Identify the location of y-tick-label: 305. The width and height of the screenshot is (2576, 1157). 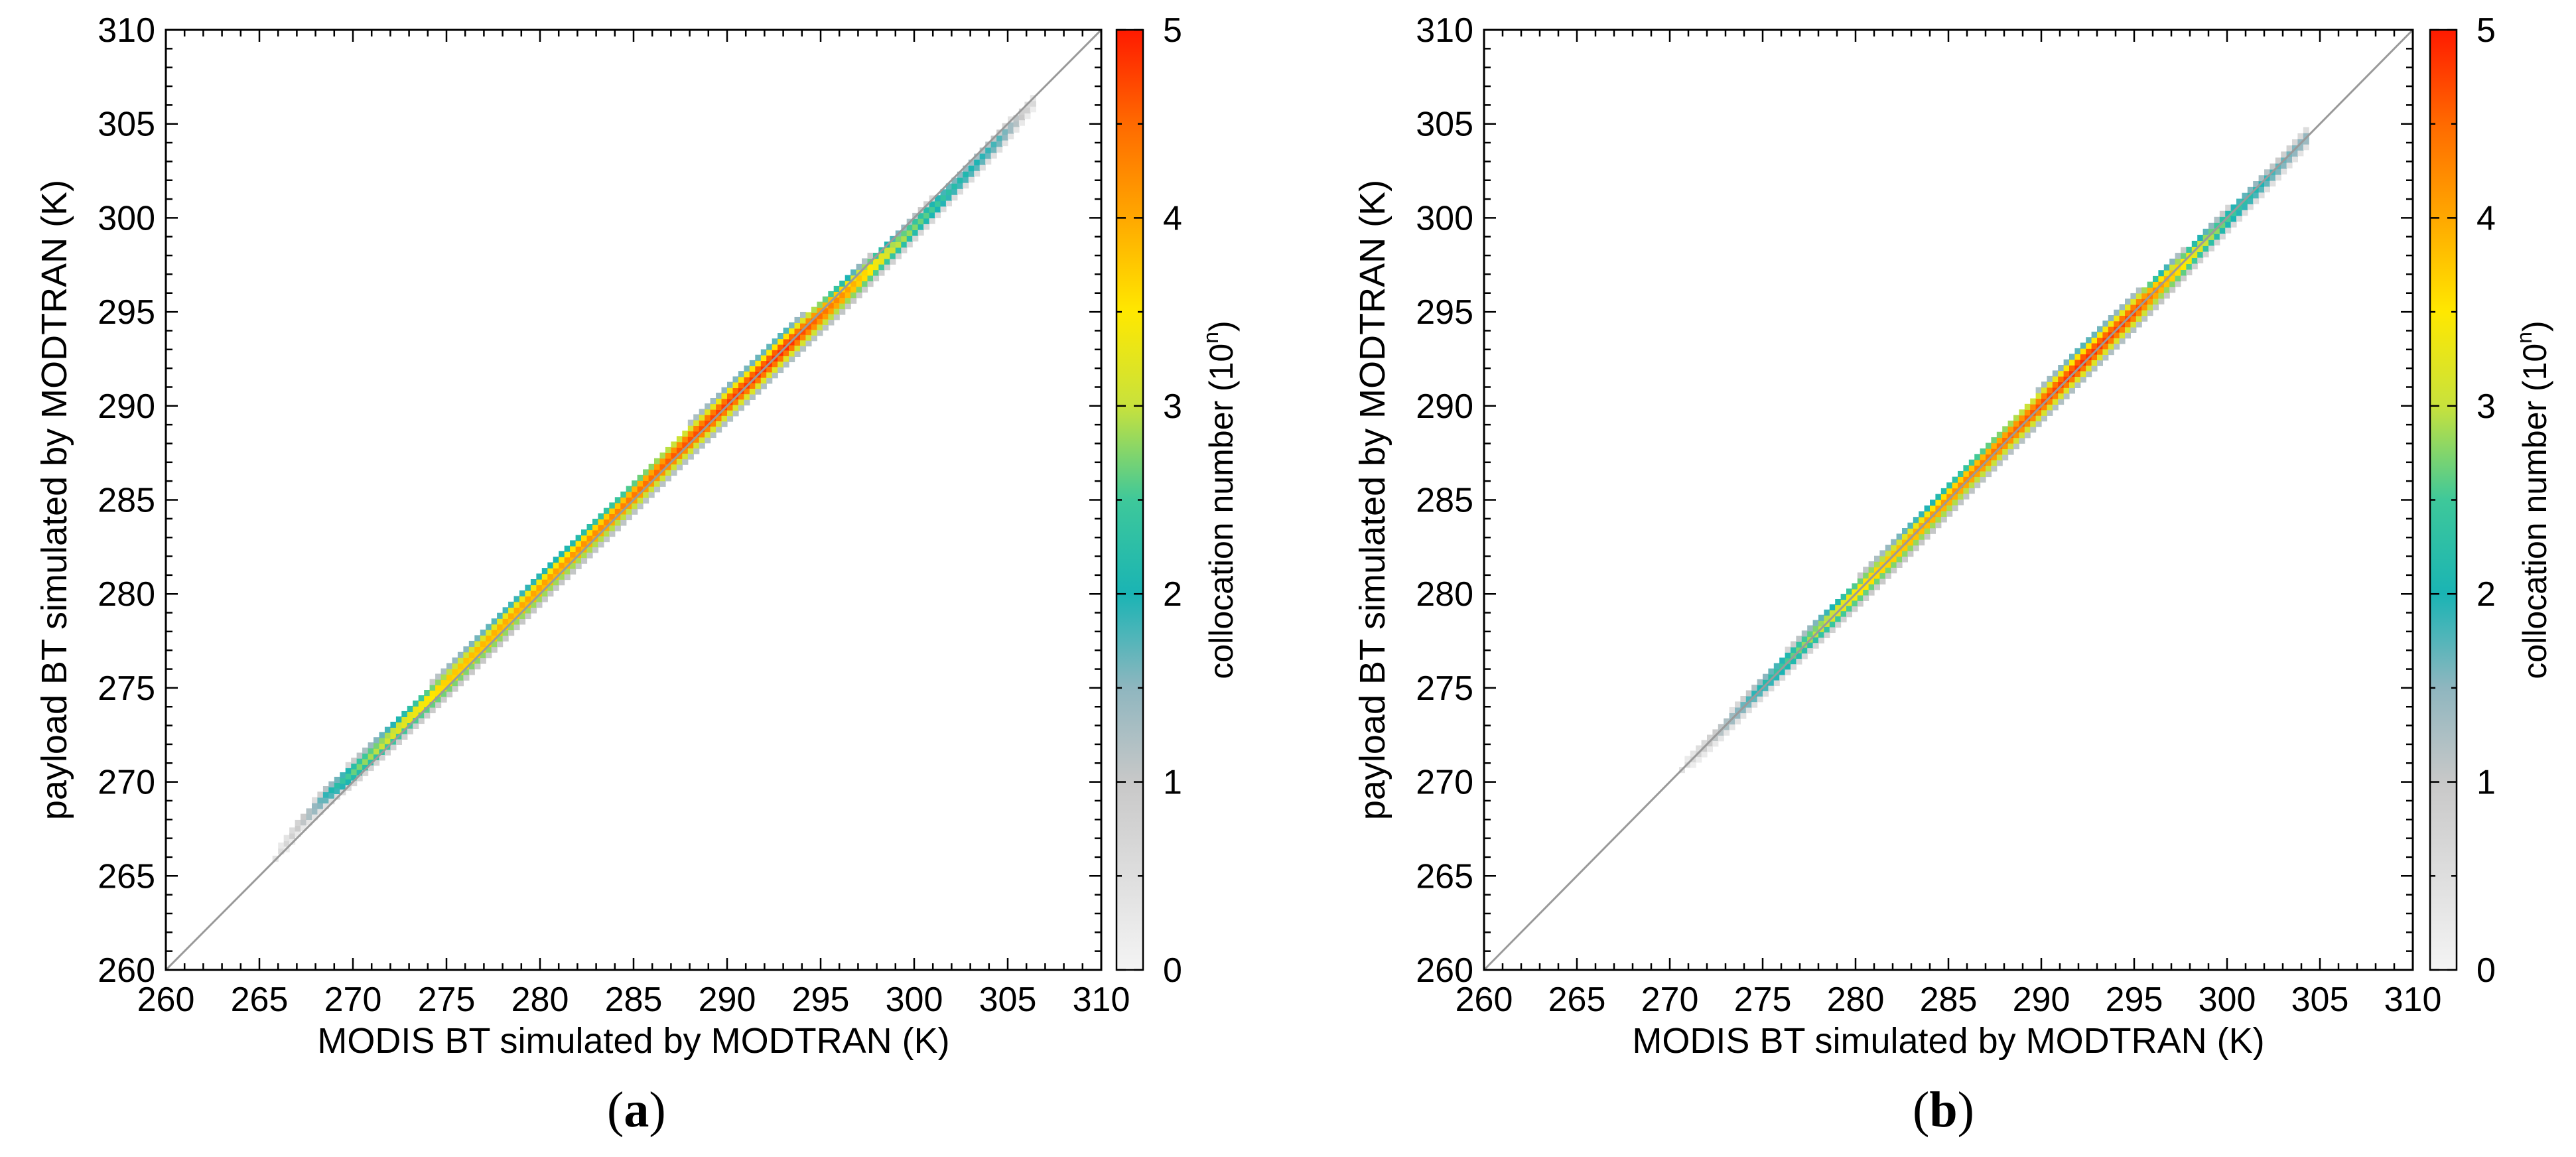
(1444, 124).